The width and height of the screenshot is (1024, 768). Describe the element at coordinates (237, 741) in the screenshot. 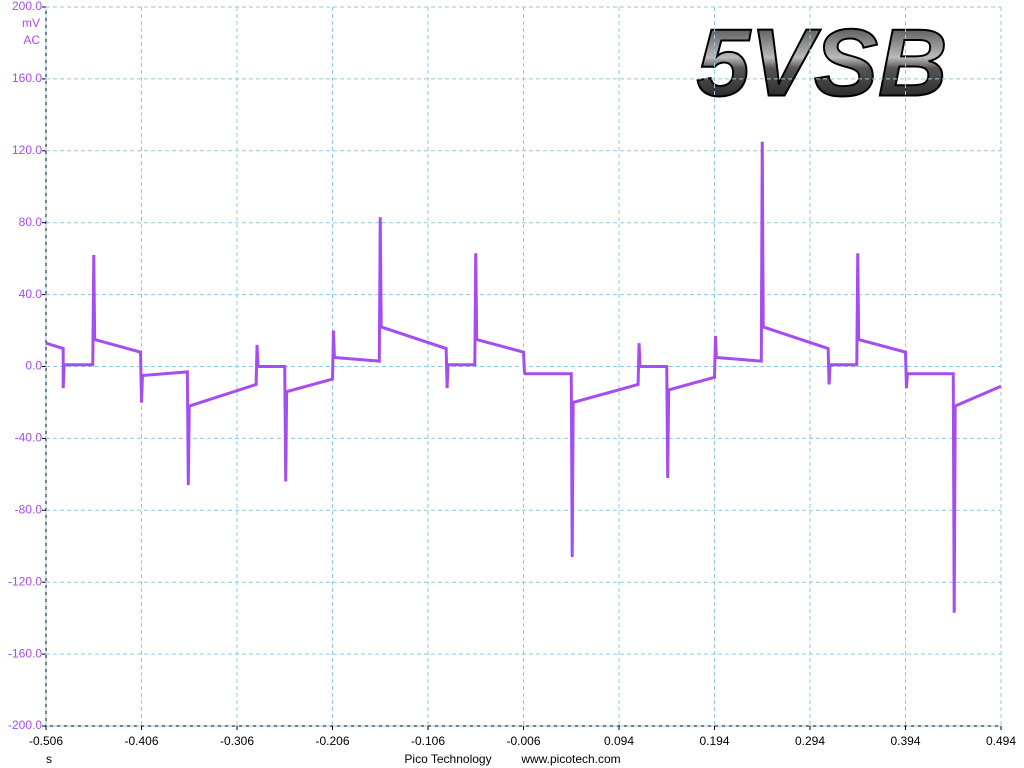

I see `x-tick-label: -0.306` at that location.